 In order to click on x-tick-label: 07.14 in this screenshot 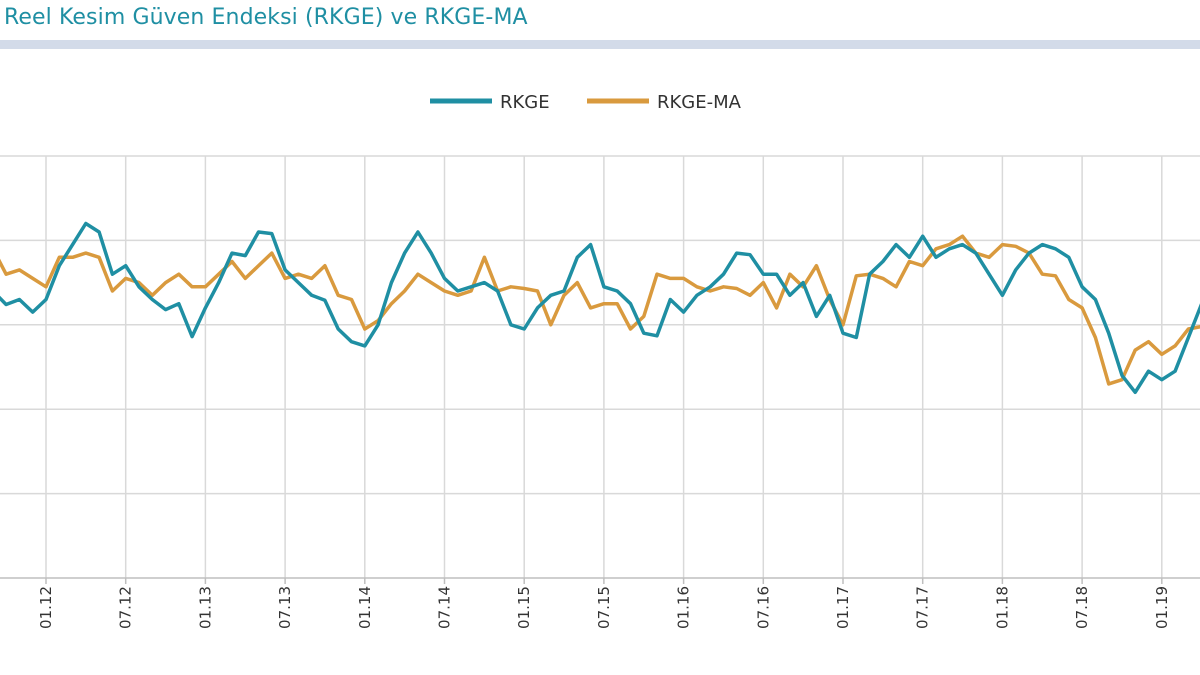, I will do `click(445, 607)`.